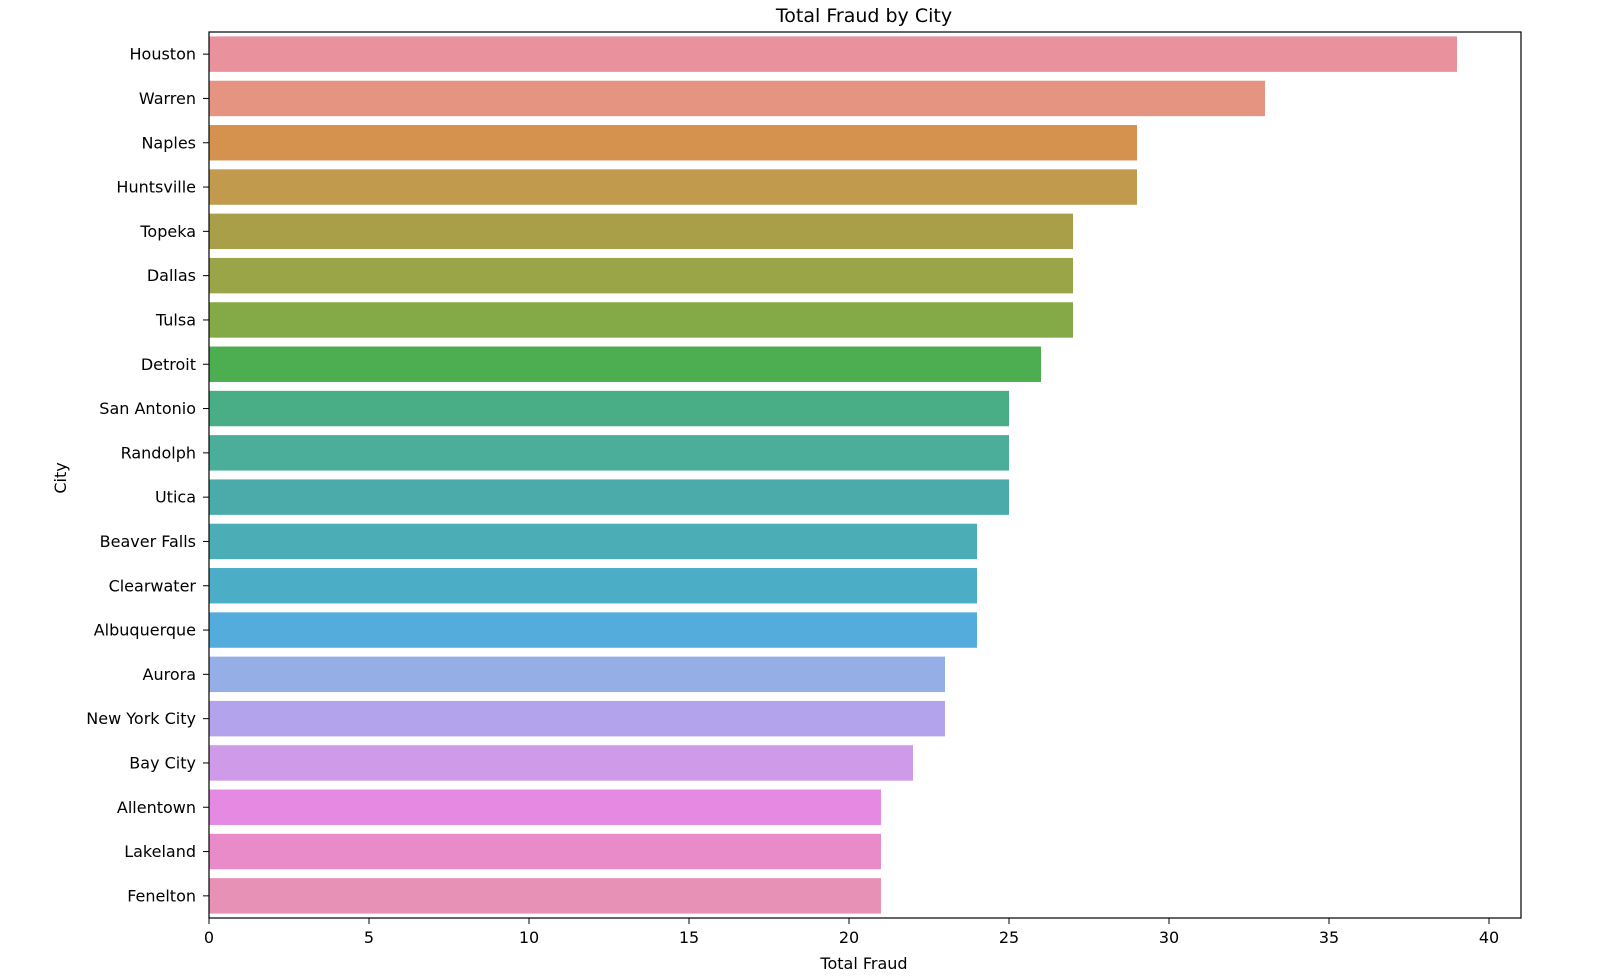 This screenshot has width=1607, height=977. I want to click on bar-clearwater, so click(593, 586).